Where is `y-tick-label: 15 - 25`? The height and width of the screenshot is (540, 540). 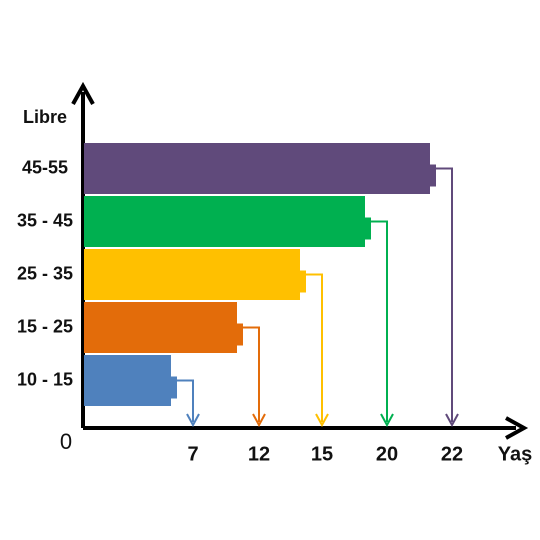 y-tick-label: 15 - 25 is located at coordinates (45, 326).